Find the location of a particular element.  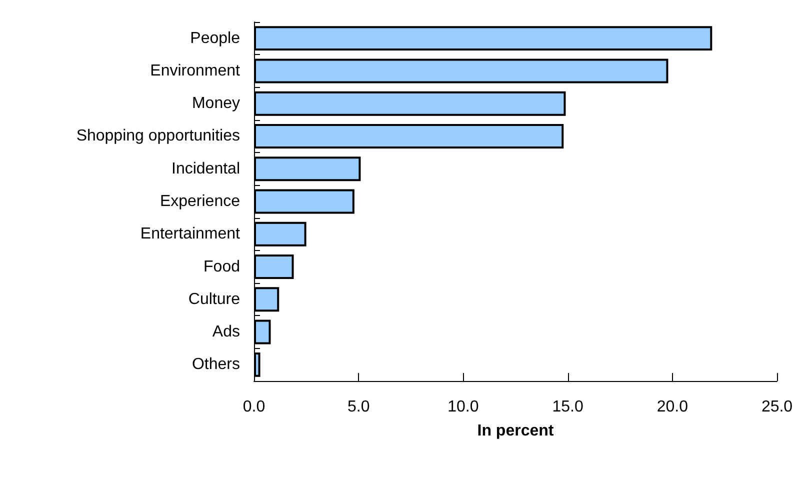

y-tick-label: People is located at coordinates (215, 38).